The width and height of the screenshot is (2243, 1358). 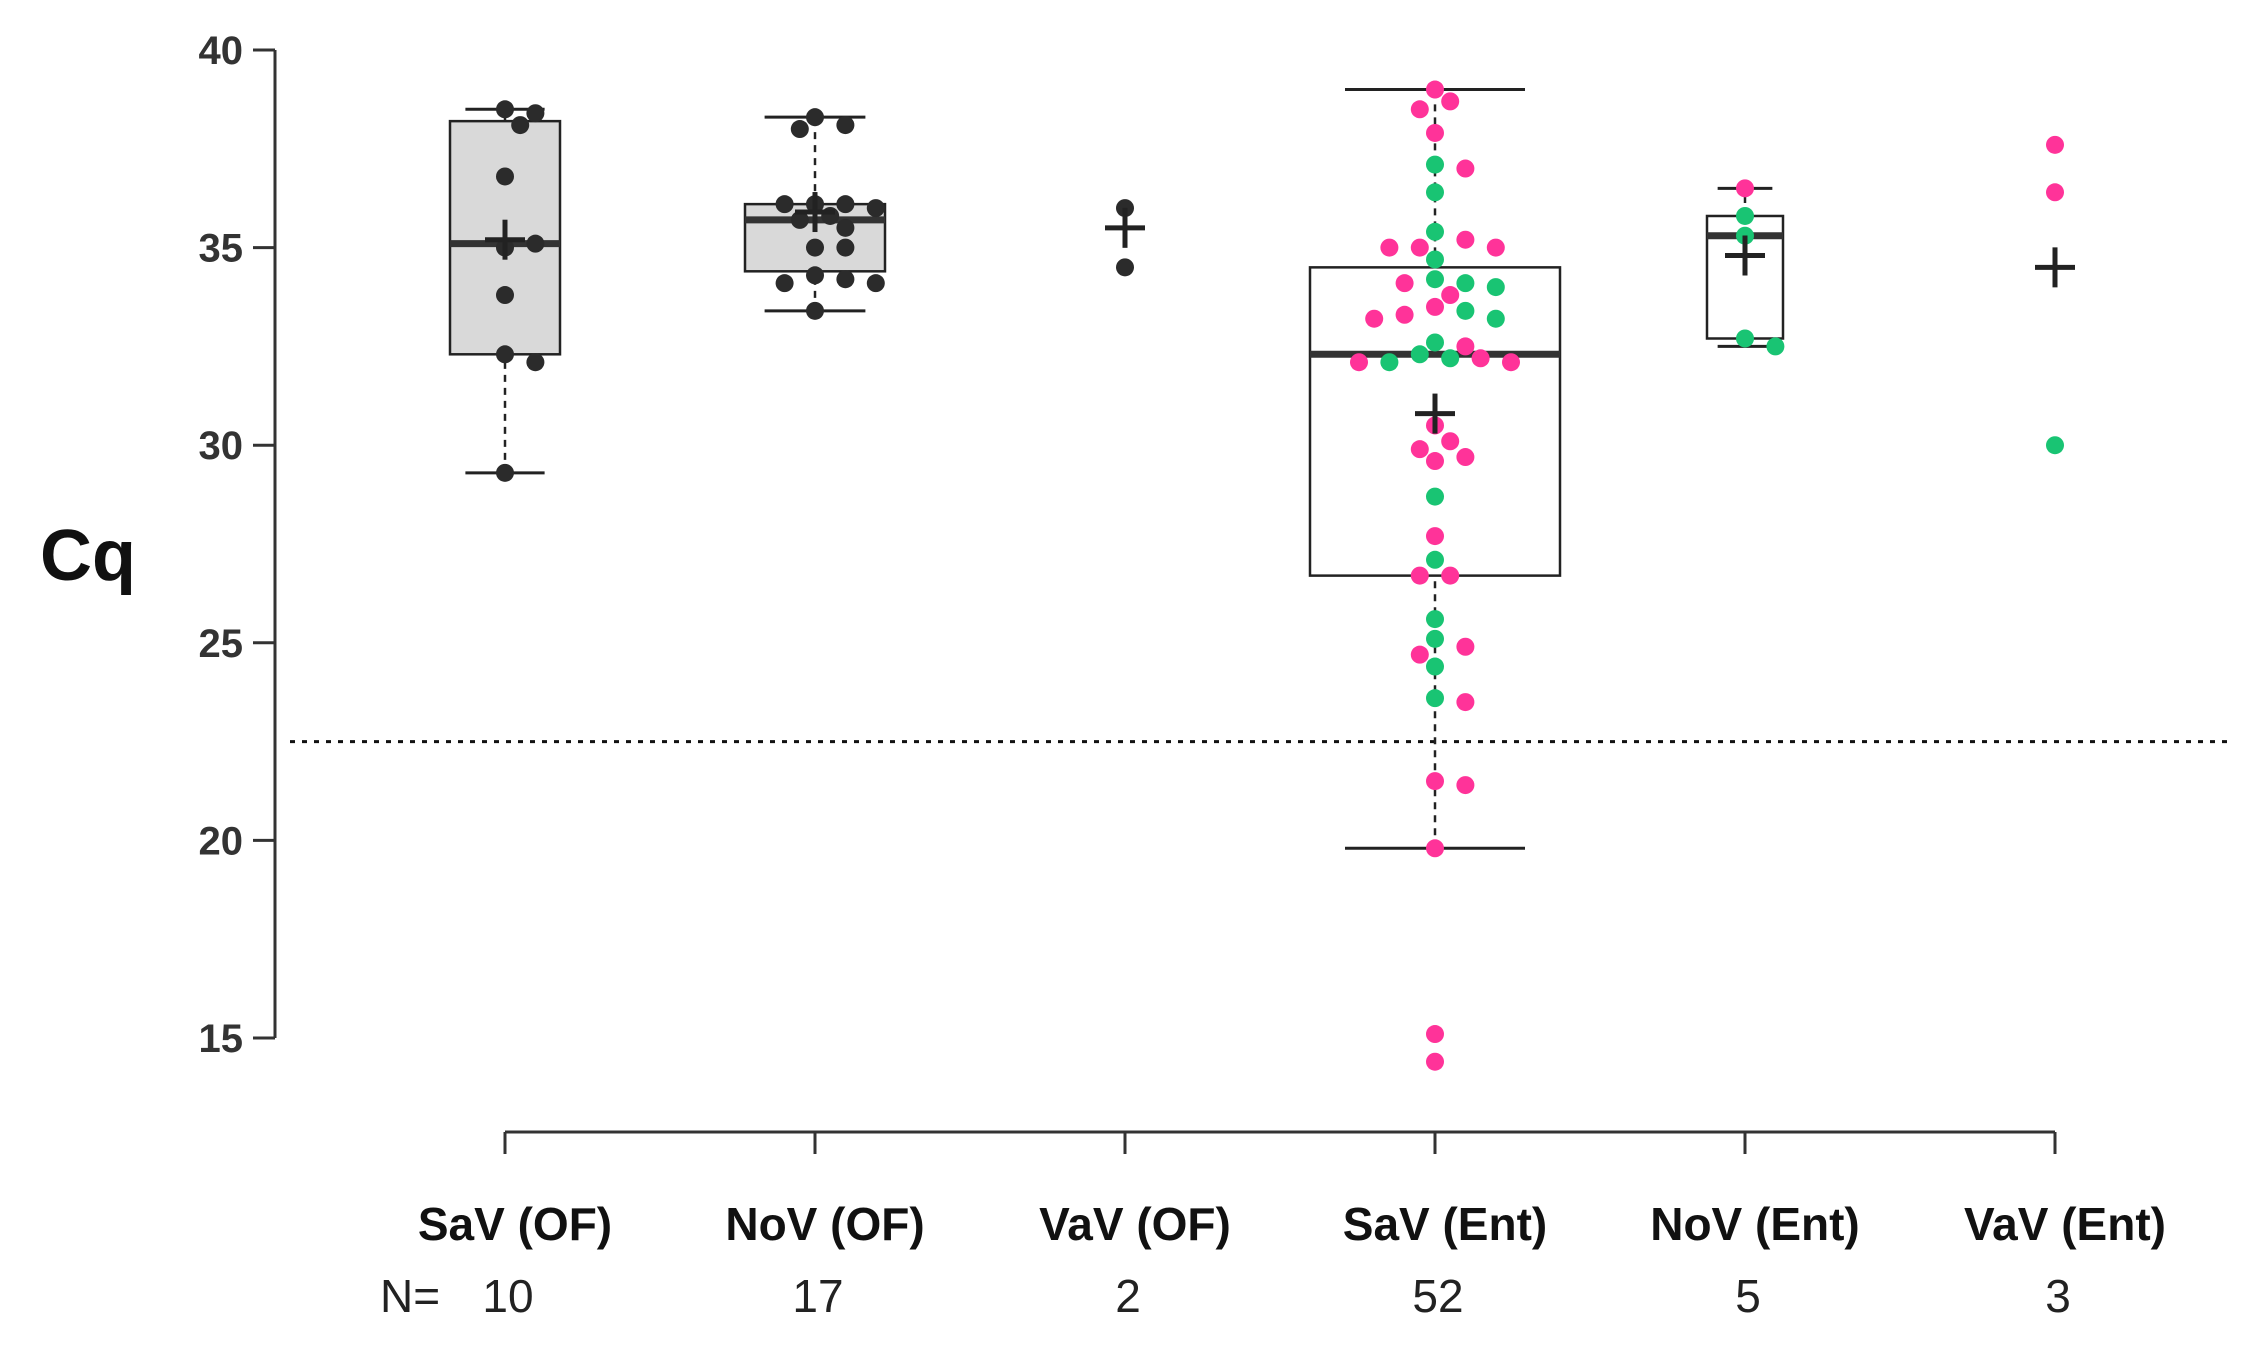 I want to click on n-count-label: 10, so click(x=507, y=1296).